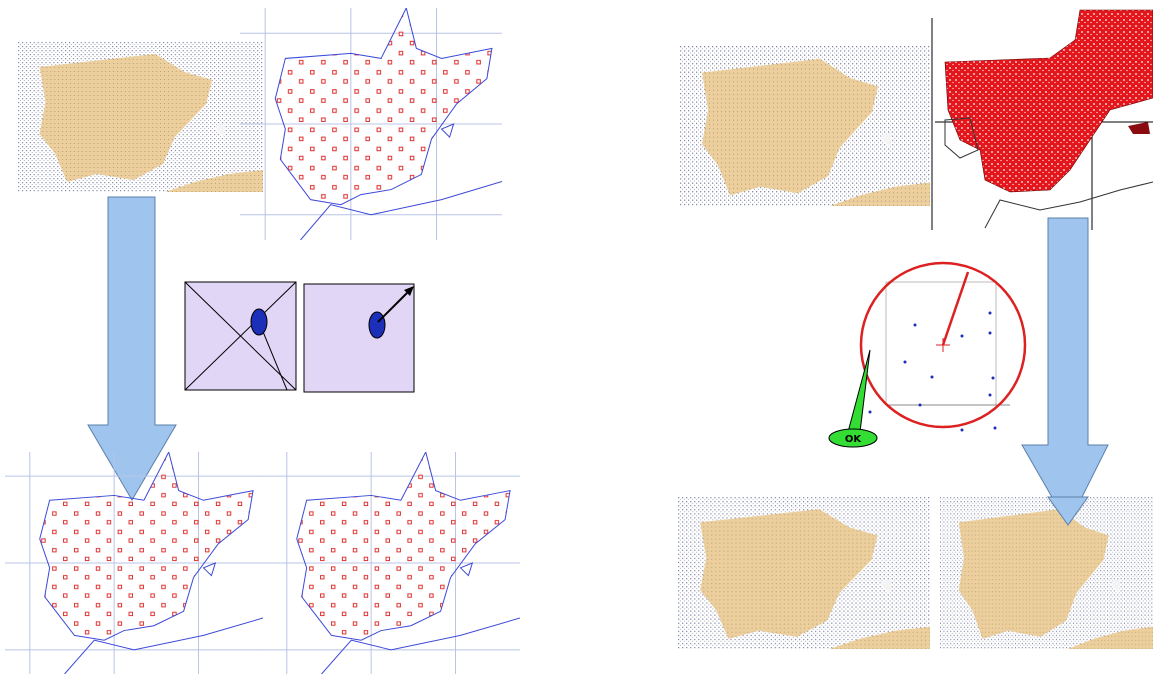 This screenshot has height=674, width=1153. I want to click on search-circle, so click(943, 346).